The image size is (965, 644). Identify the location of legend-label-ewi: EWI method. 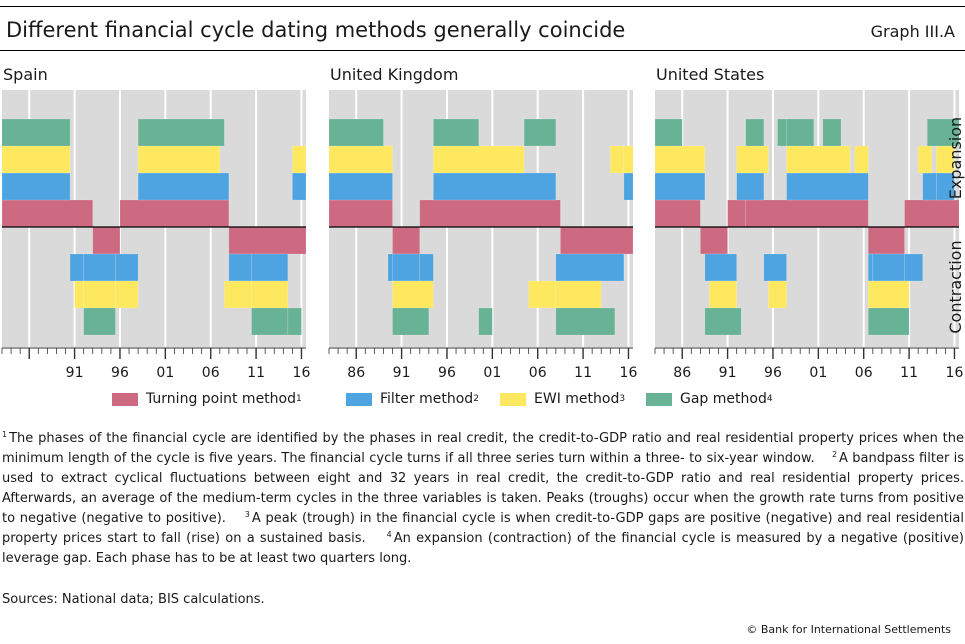
(577, 399).